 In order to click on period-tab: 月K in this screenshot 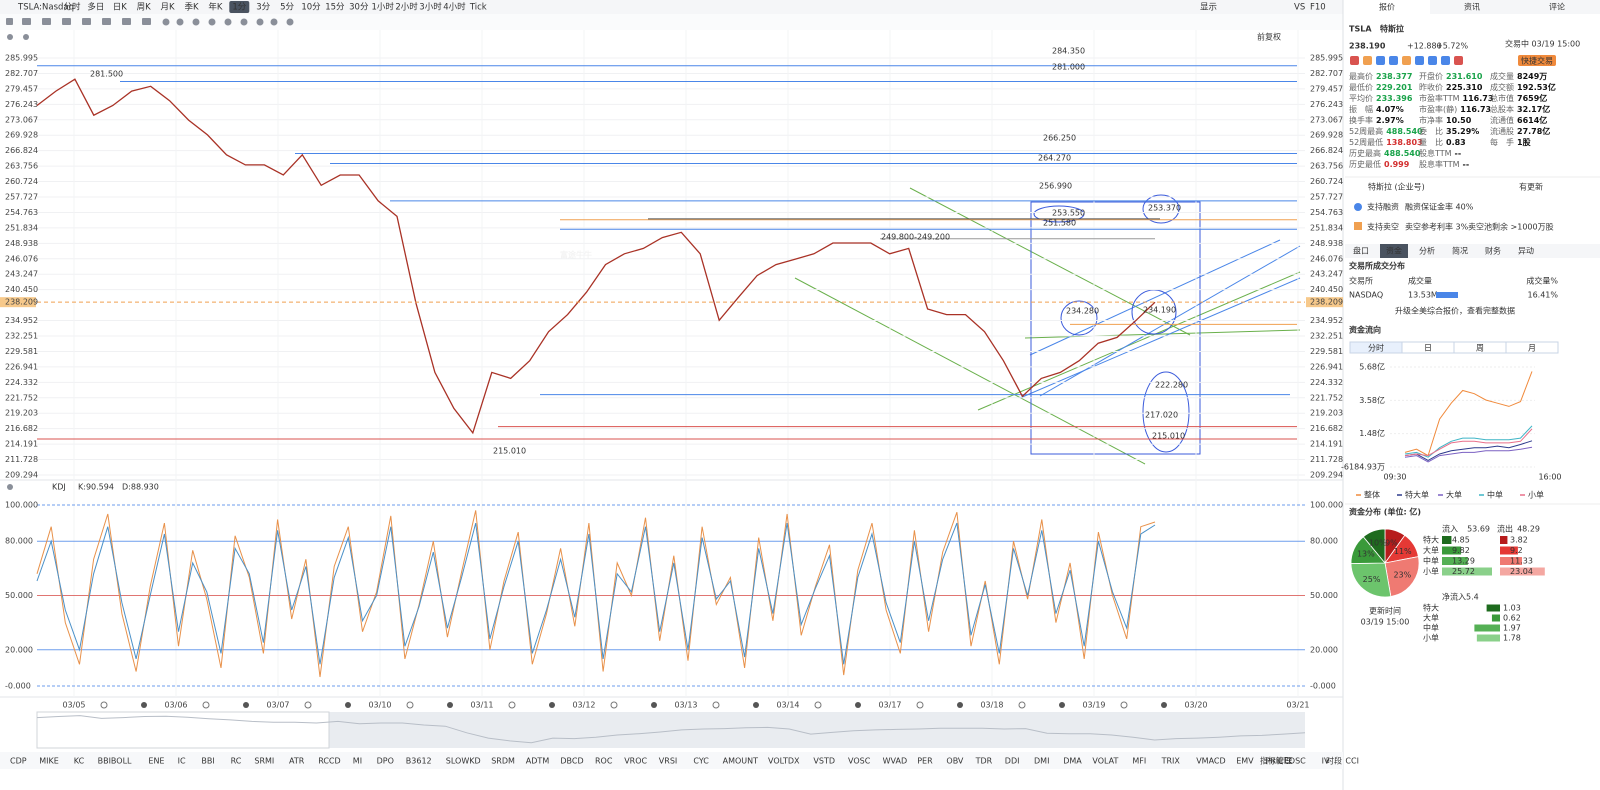, I will do `click(168, 8)`.